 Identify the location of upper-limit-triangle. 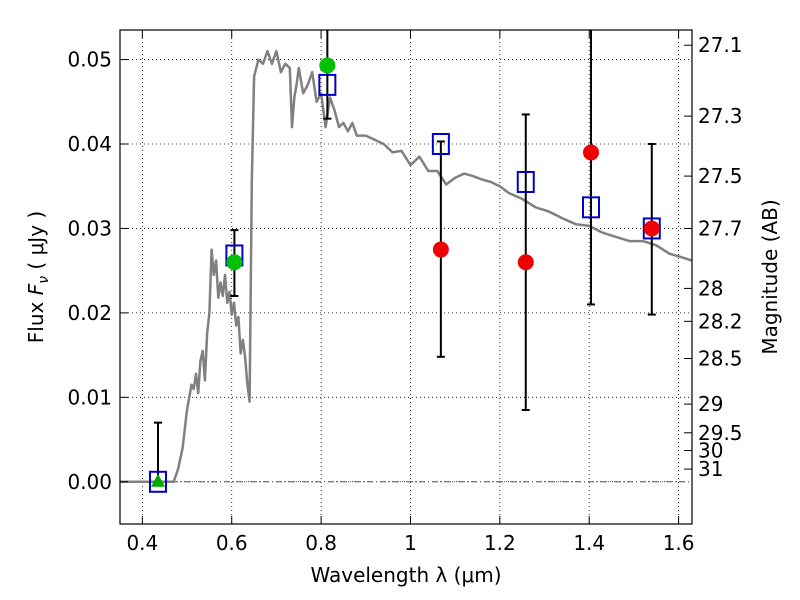
(157, 480).